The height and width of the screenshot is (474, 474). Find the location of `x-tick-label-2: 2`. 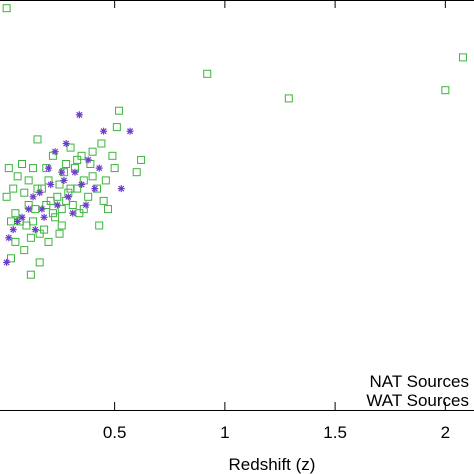

x-tick-label-2: 2 is located at coordinates (445, 432).